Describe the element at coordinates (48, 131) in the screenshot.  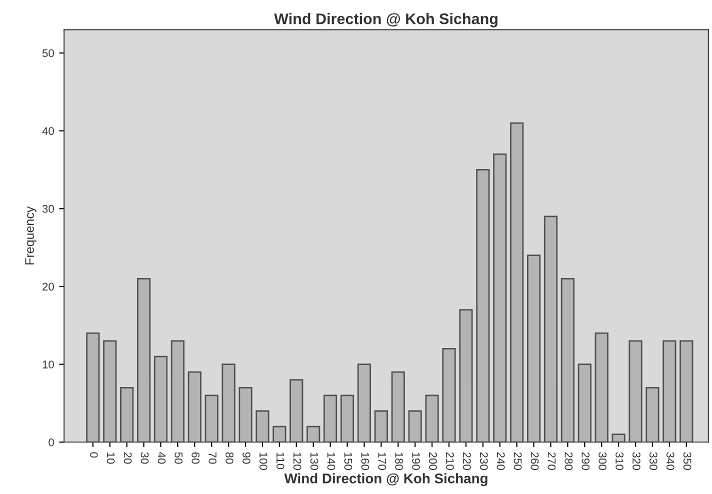
I see `y-tick-label: 40` at that location.